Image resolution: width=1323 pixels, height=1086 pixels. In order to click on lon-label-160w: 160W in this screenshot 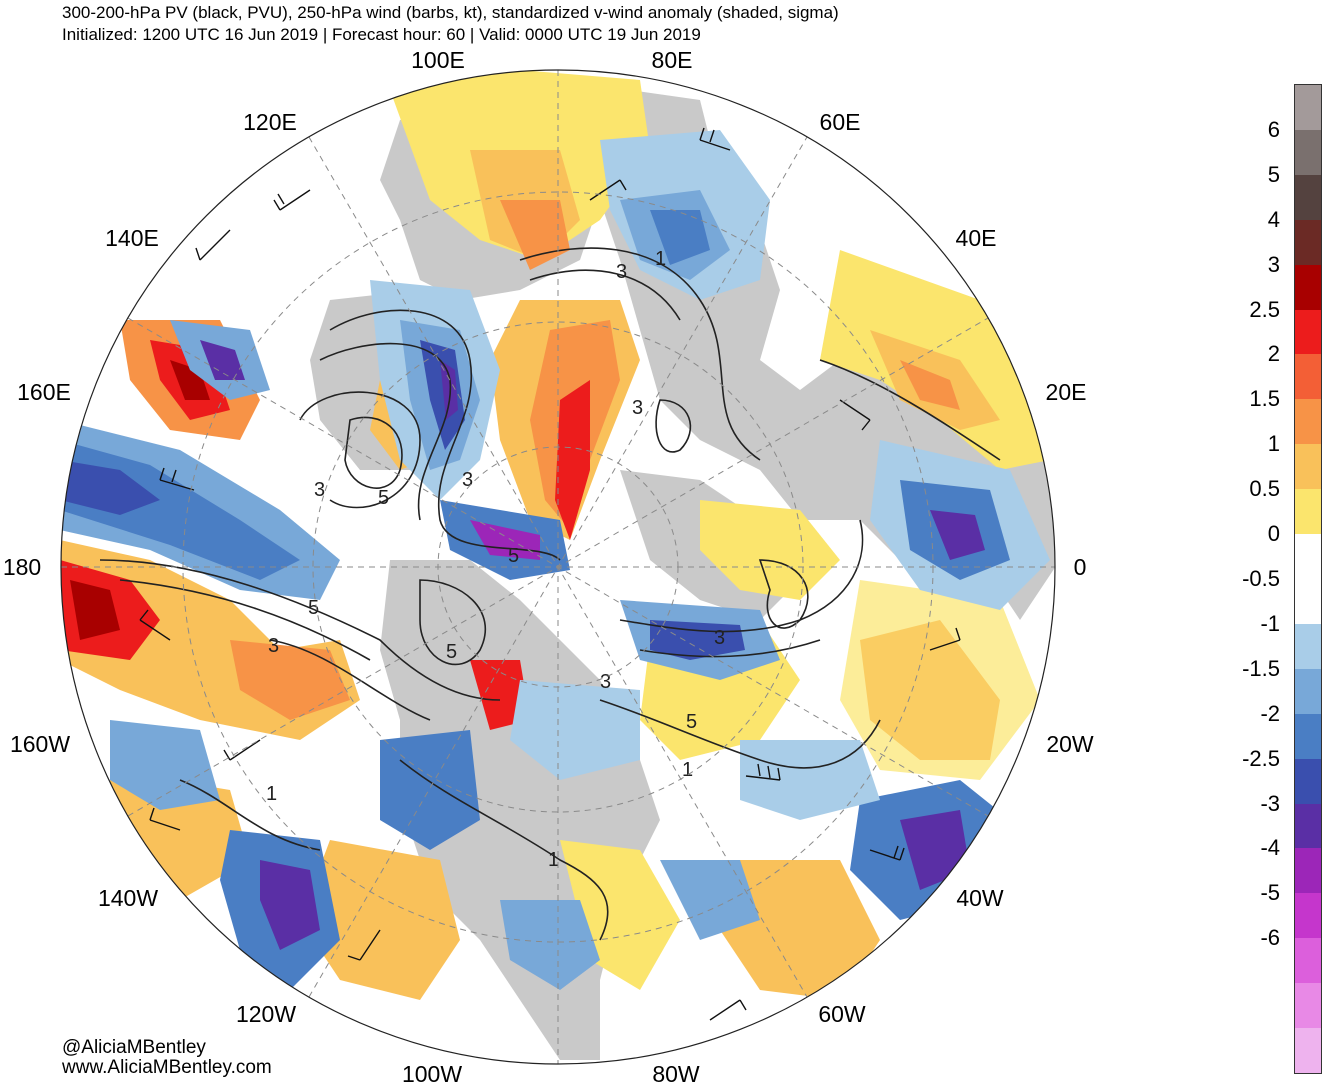, I will do `click(40, 744)`.